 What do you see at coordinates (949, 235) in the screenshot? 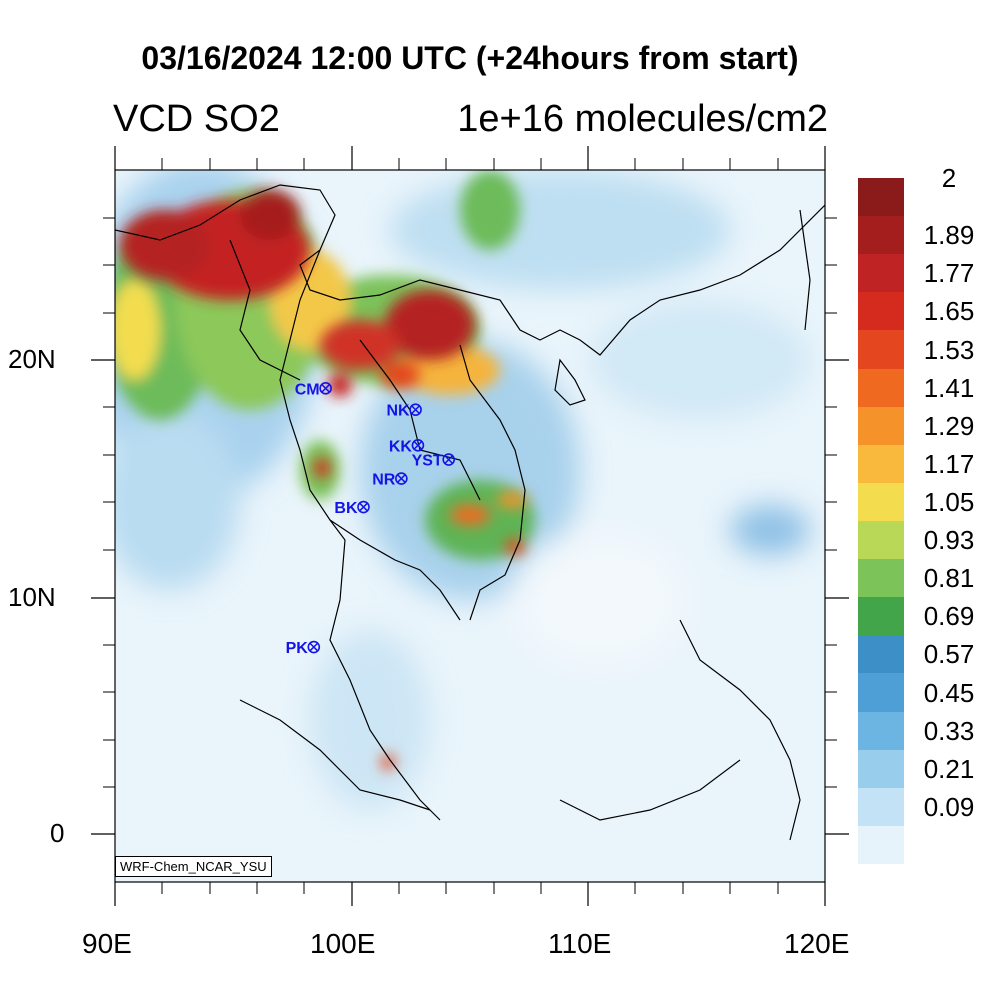
I see `colorbar-label: 1.89` at bounding box center [949, 235].